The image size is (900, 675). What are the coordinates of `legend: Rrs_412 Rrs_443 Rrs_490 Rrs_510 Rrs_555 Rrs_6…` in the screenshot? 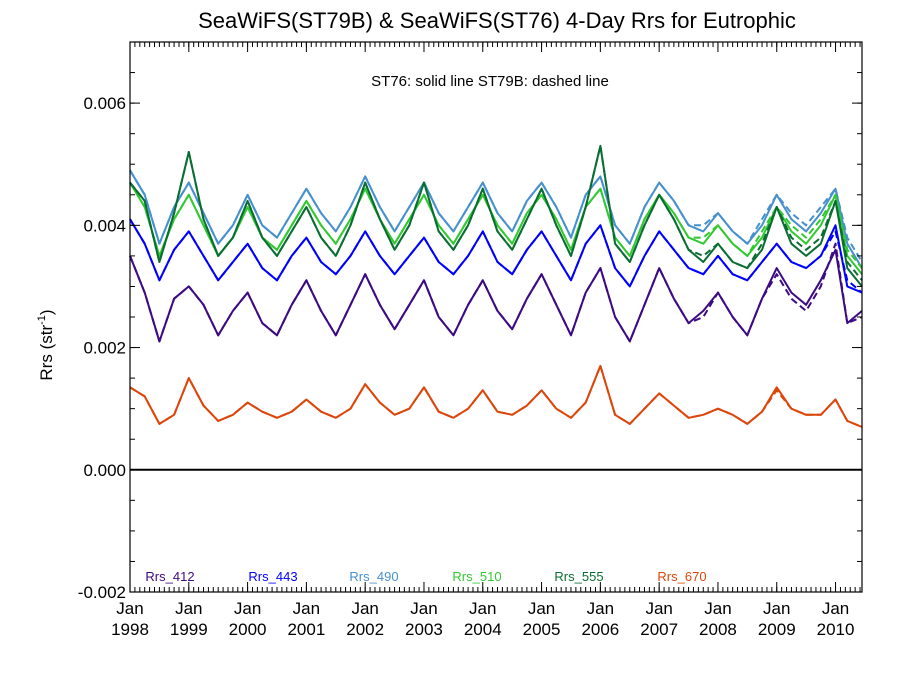 It's located at (425, 576).